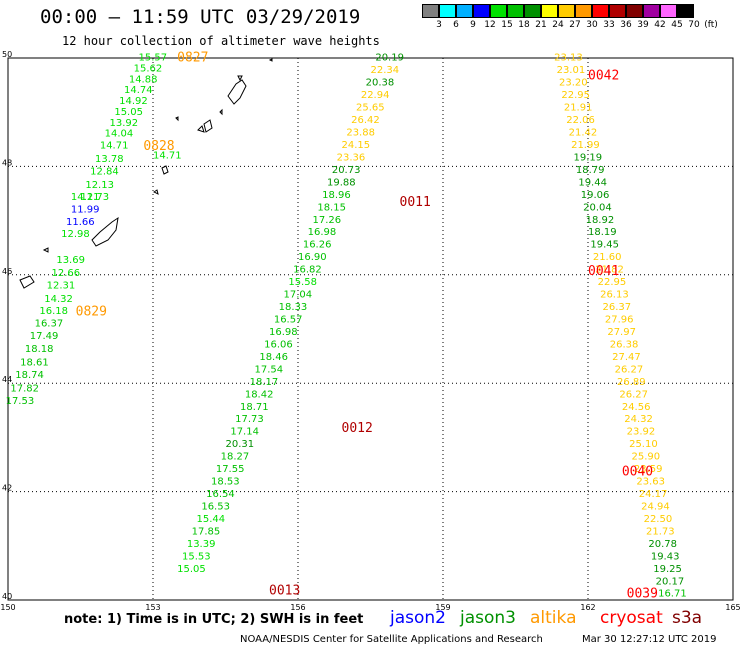  Describe the element at coordinates (617, 307) in the screenshot. I see `wave-height-value: 26.37` at that location.